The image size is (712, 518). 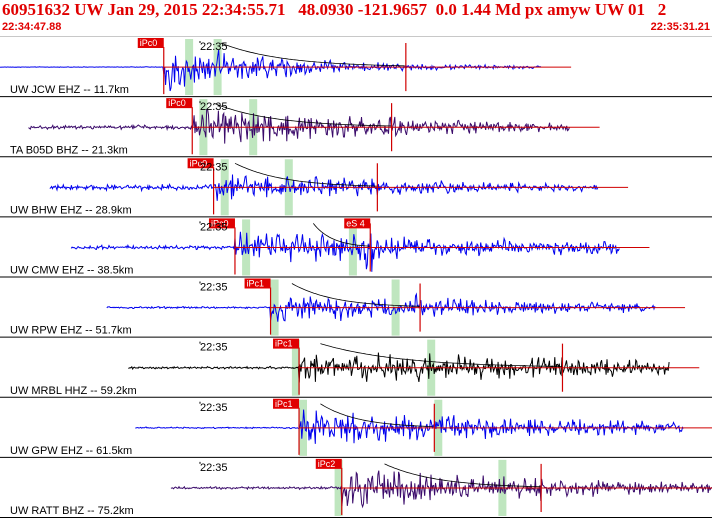 I want to click on station-label: UW BHW EHZ -- 28.9km, so click(x=71, y=210).